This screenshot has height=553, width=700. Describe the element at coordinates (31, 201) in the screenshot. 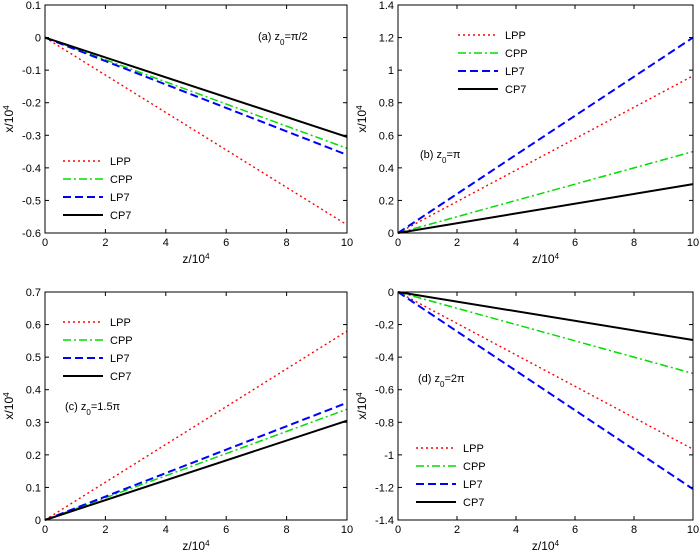

I see `y-tick-label: -0.5` at that location.